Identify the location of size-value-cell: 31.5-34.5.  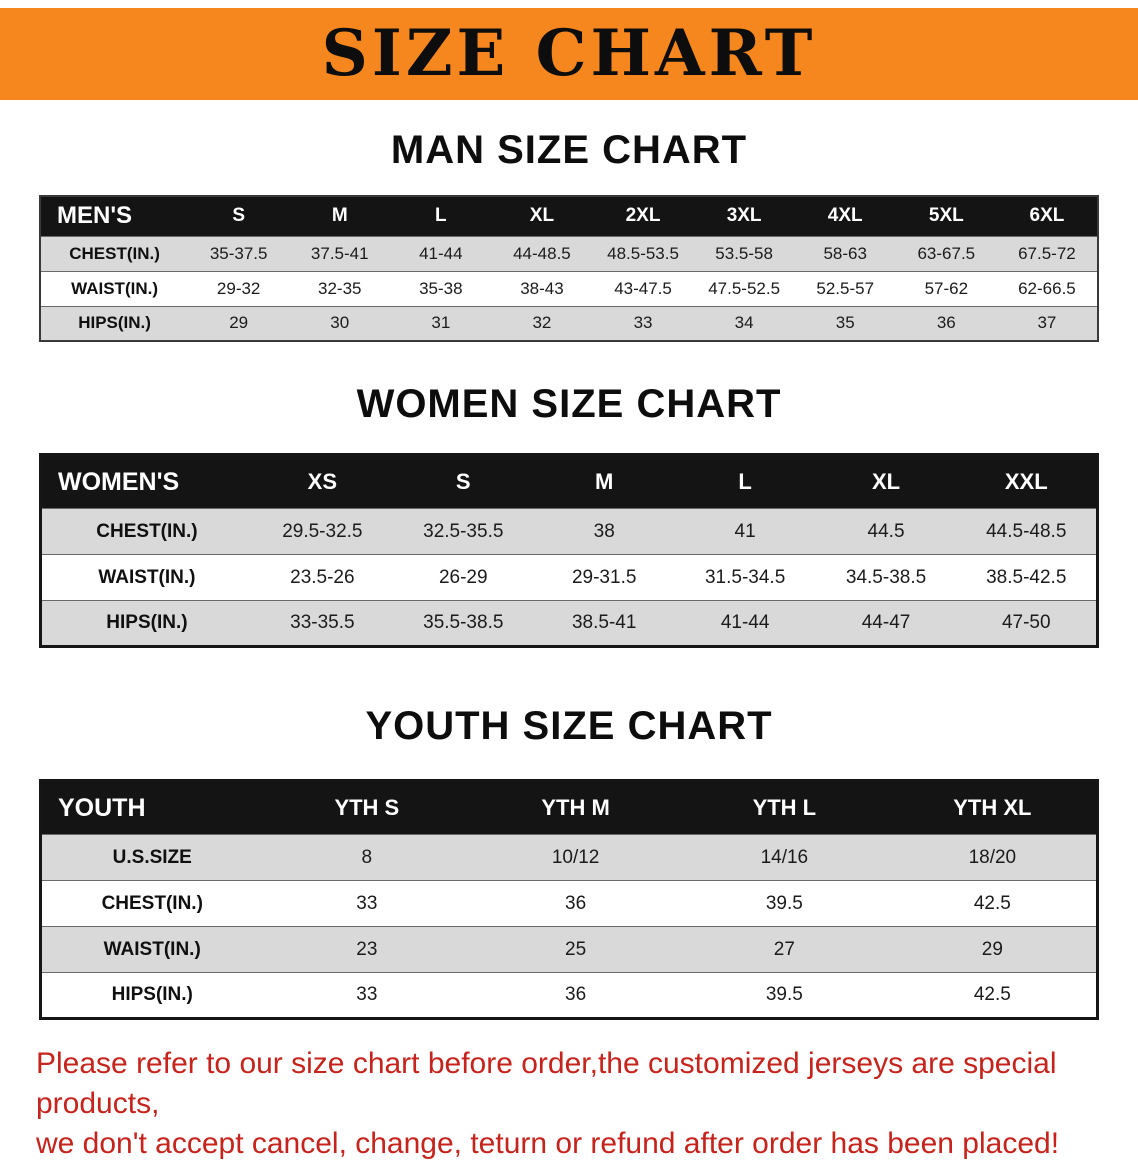
(745, 577).